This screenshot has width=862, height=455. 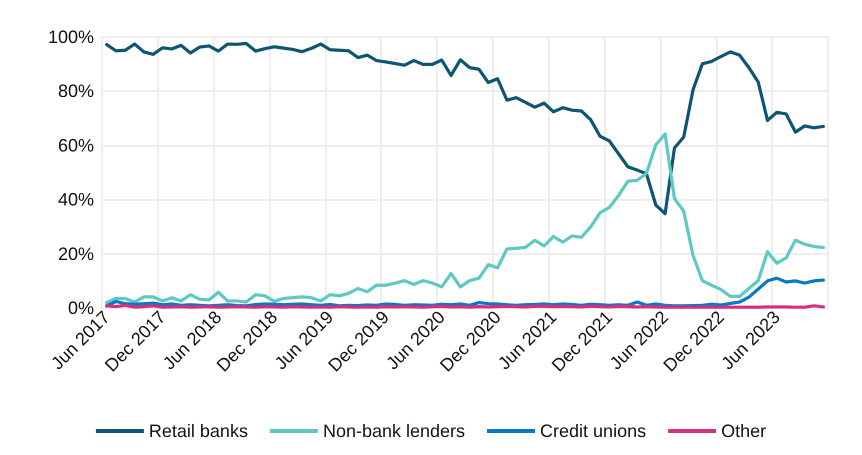 What do you see at coordinates (198, 431) in the screenshot?
I see `legend-label: Retail banks` at bounding box center [198, 431].